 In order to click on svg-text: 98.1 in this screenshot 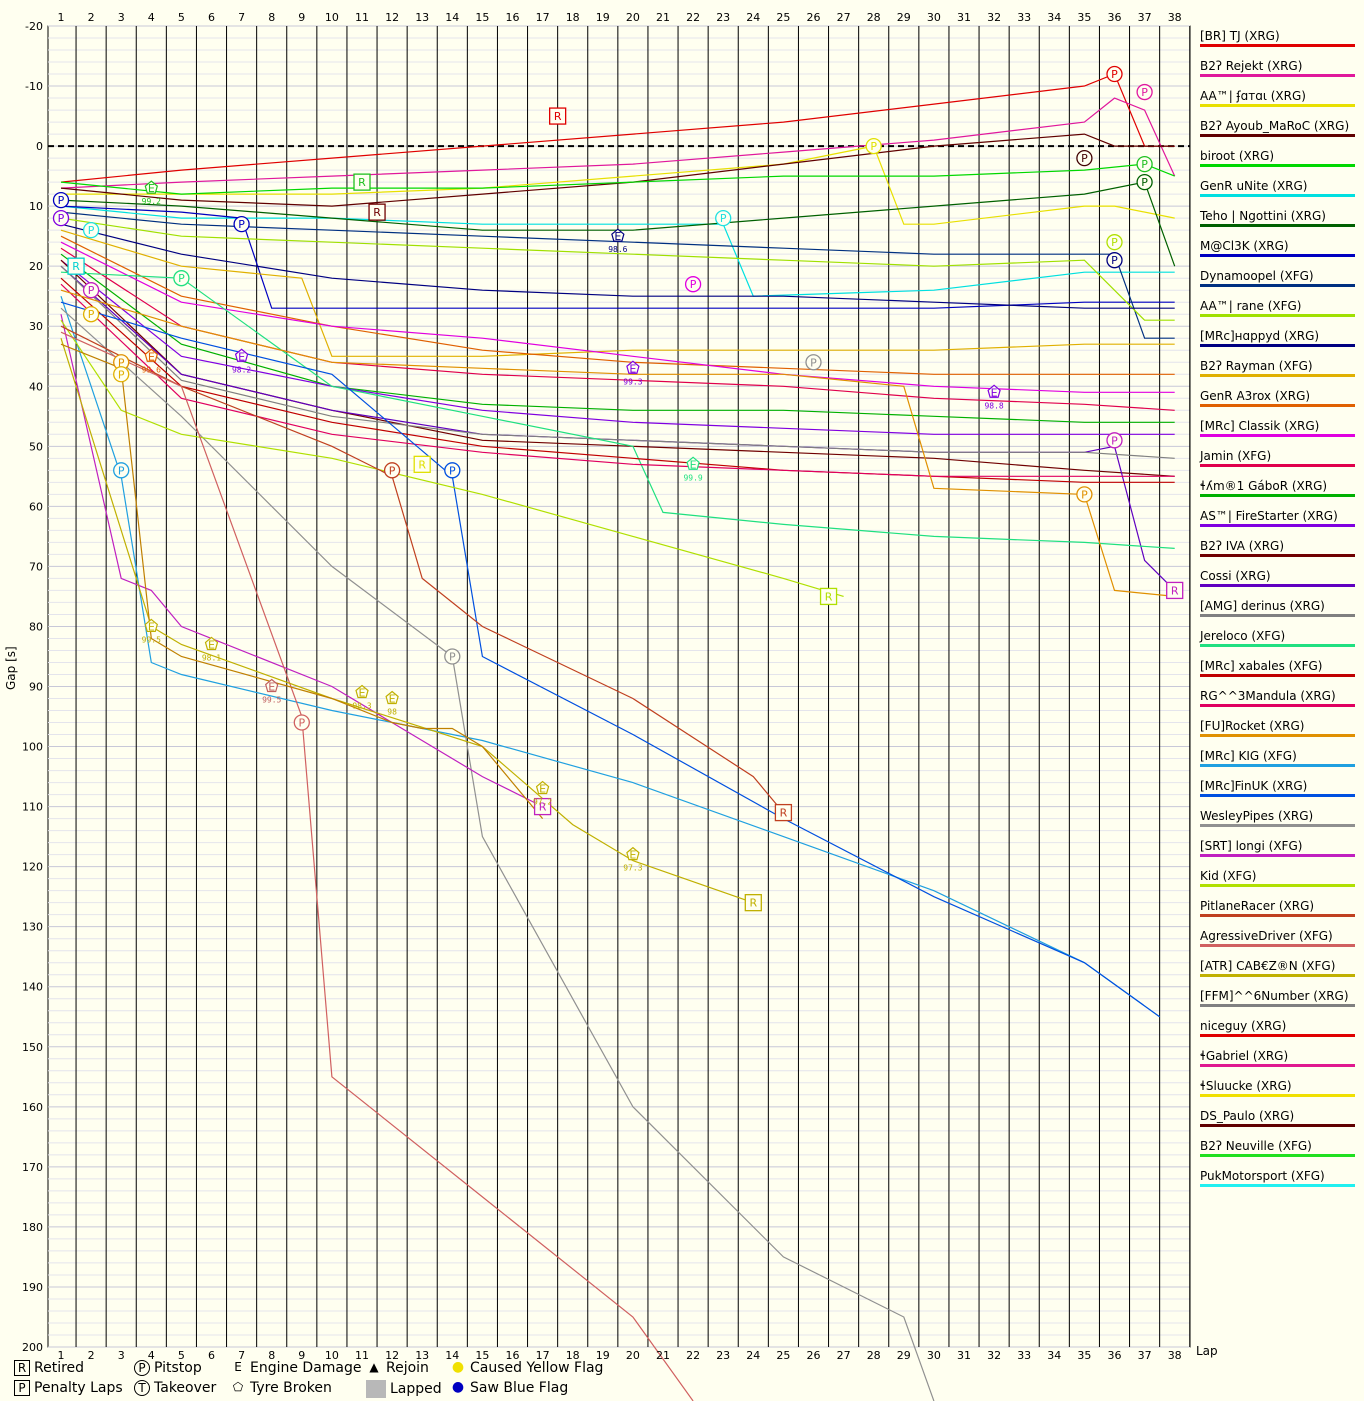, I will do `click(211, 657)`.